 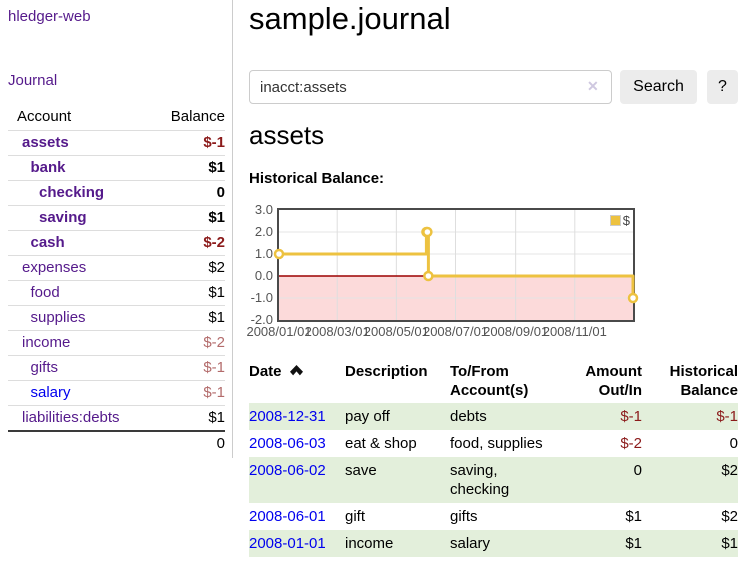 I want to click on search-input, so click(x=430, y=87).